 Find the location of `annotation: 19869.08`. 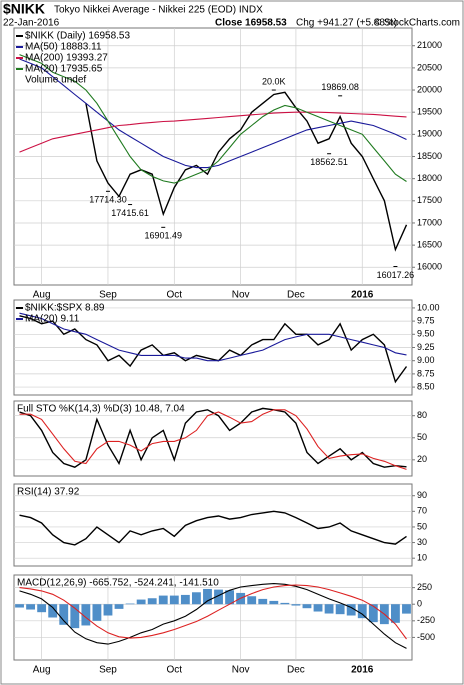

annotation: 19869.08 is located at coordinates (340, 87).